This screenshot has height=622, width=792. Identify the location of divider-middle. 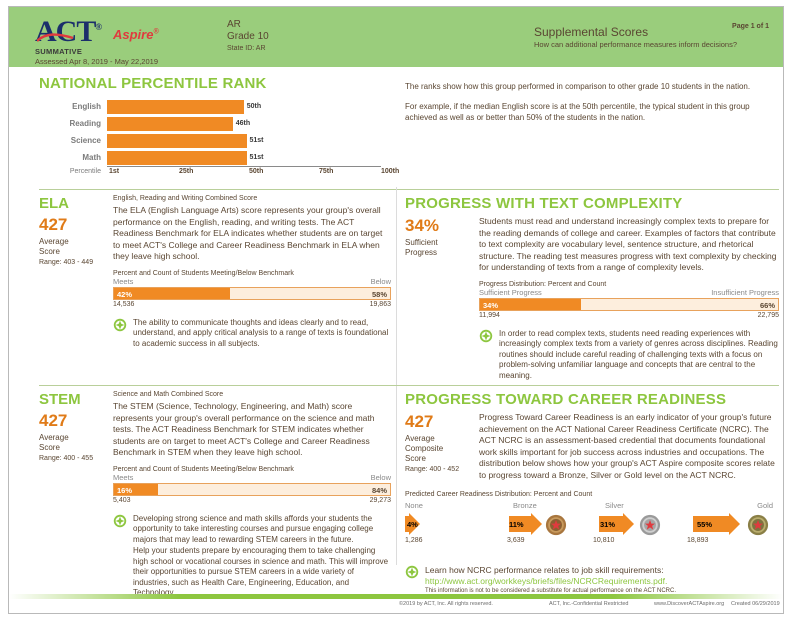
(409, 385).